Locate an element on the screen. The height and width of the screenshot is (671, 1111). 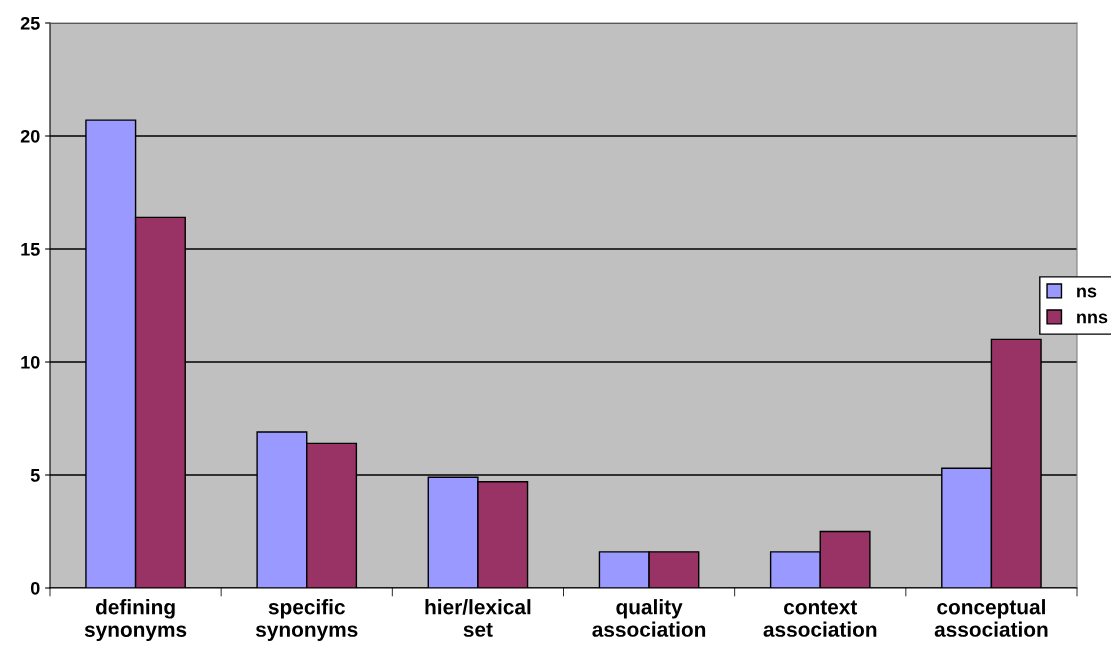
legend-label: nns is located at coordinates (1092, 318).